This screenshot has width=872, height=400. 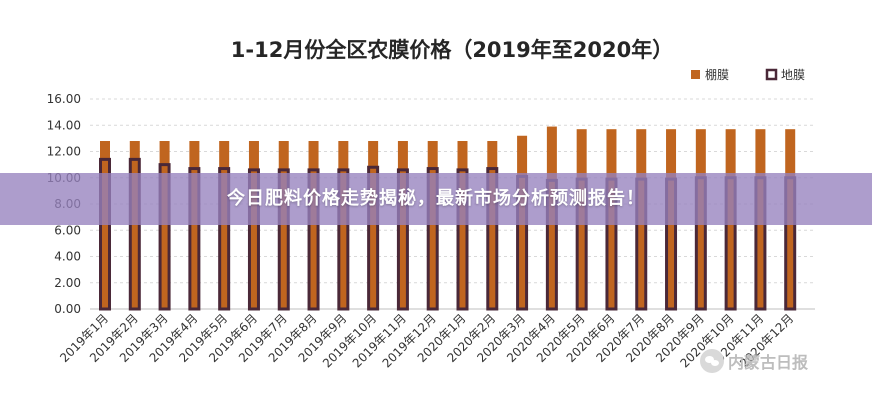 I want to click on y-tick-label: 12.00, so click(x=64, y=152).